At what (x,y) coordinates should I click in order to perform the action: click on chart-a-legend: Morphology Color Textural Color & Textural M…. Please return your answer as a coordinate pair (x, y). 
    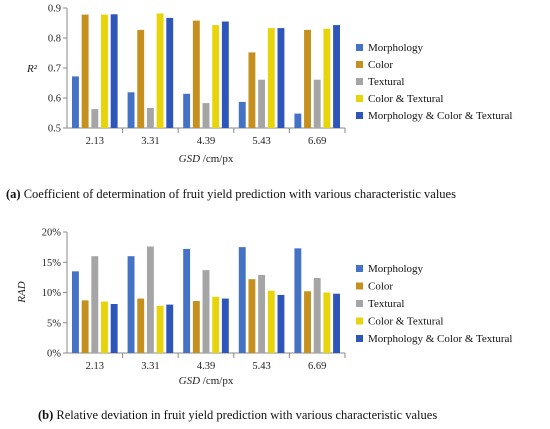
    Looking at the image, I should click on (434, 82).